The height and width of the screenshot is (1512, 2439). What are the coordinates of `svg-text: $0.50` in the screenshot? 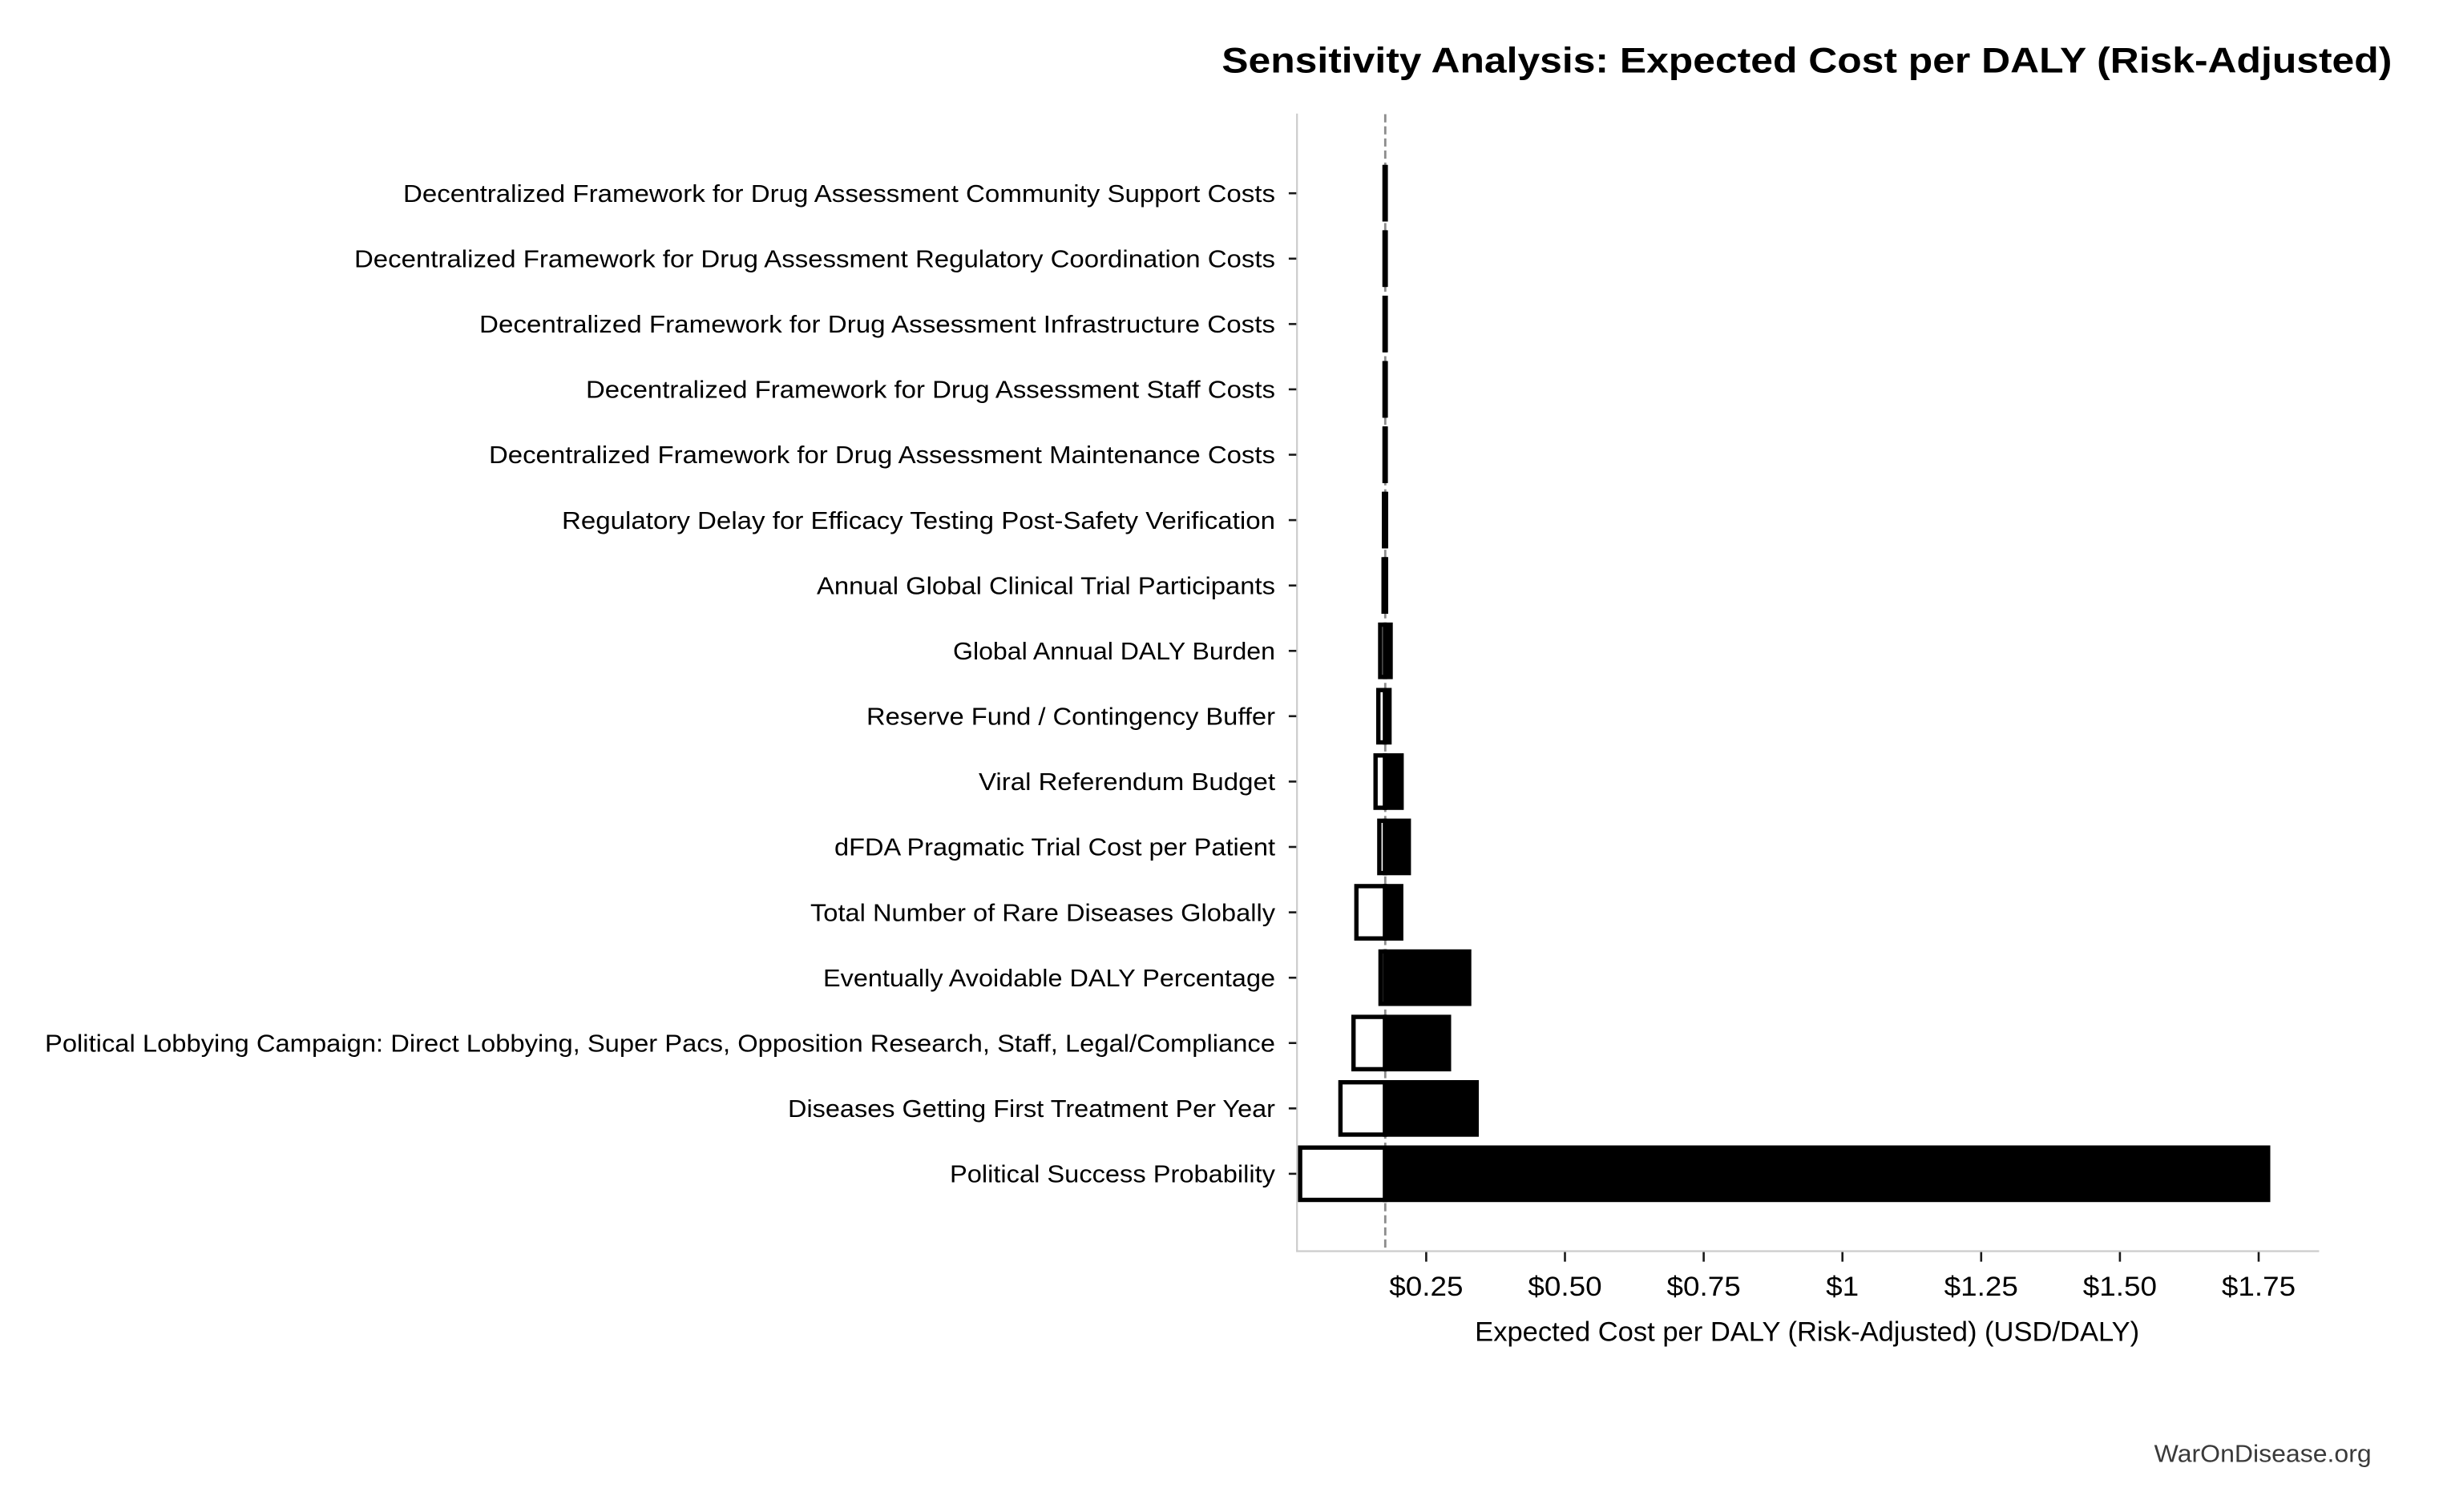 It's located at (1564, 1287).